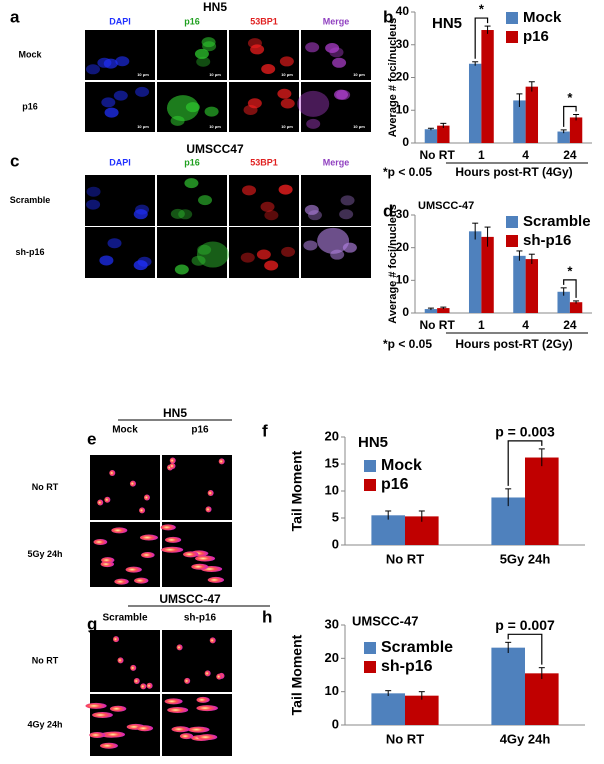  I want to click on significance-label: *, so click(570, 270).